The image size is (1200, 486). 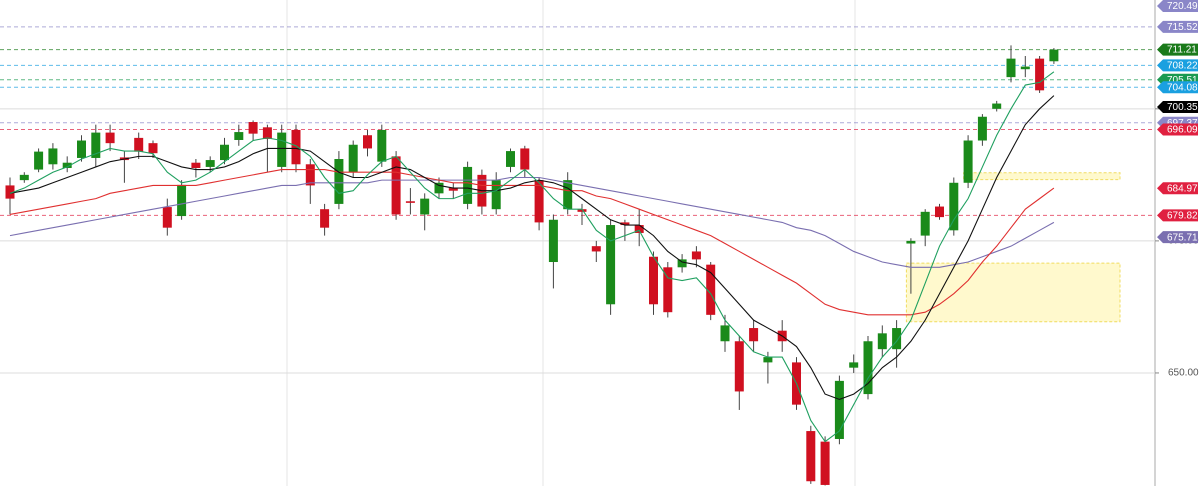 What do you see at coordinates (1183, 373) in the screenshot?
I see `y-tick-label: 650.00` at bounding box center [1183, 373].